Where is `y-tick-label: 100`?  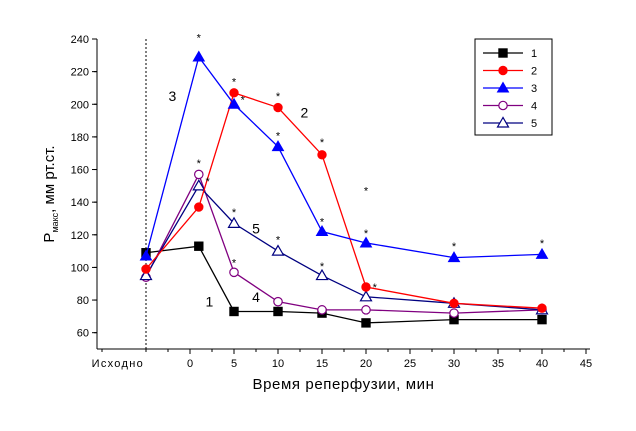 y-tick-label: 100 is located at coordinates (80, 268).